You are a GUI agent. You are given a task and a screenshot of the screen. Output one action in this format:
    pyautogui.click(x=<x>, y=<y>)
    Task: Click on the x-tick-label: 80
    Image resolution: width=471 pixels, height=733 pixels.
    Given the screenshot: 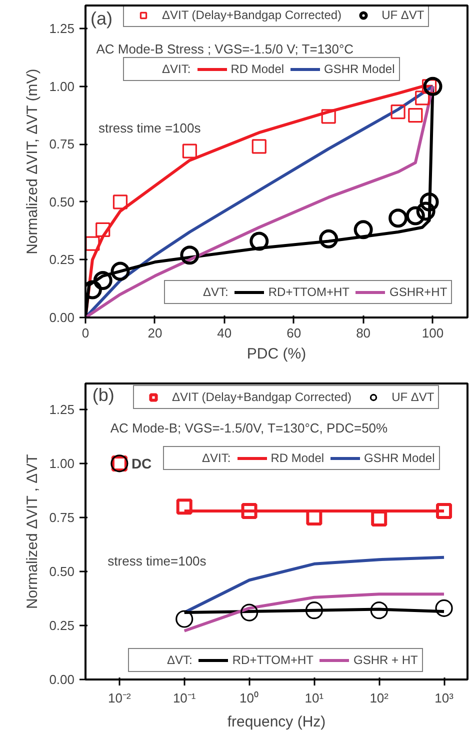 What is the action you would take?
    pyautogui.click(x=363, y=333)
    